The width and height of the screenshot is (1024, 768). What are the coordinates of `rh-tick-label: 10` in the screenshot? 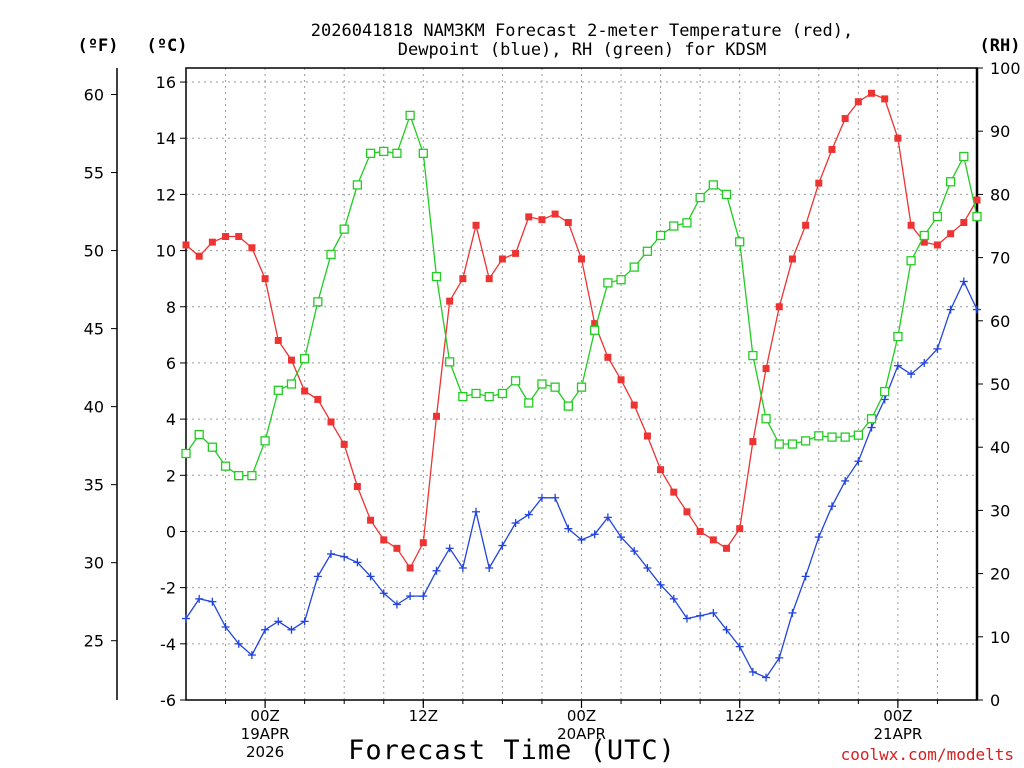 It's located at (1000, 637).